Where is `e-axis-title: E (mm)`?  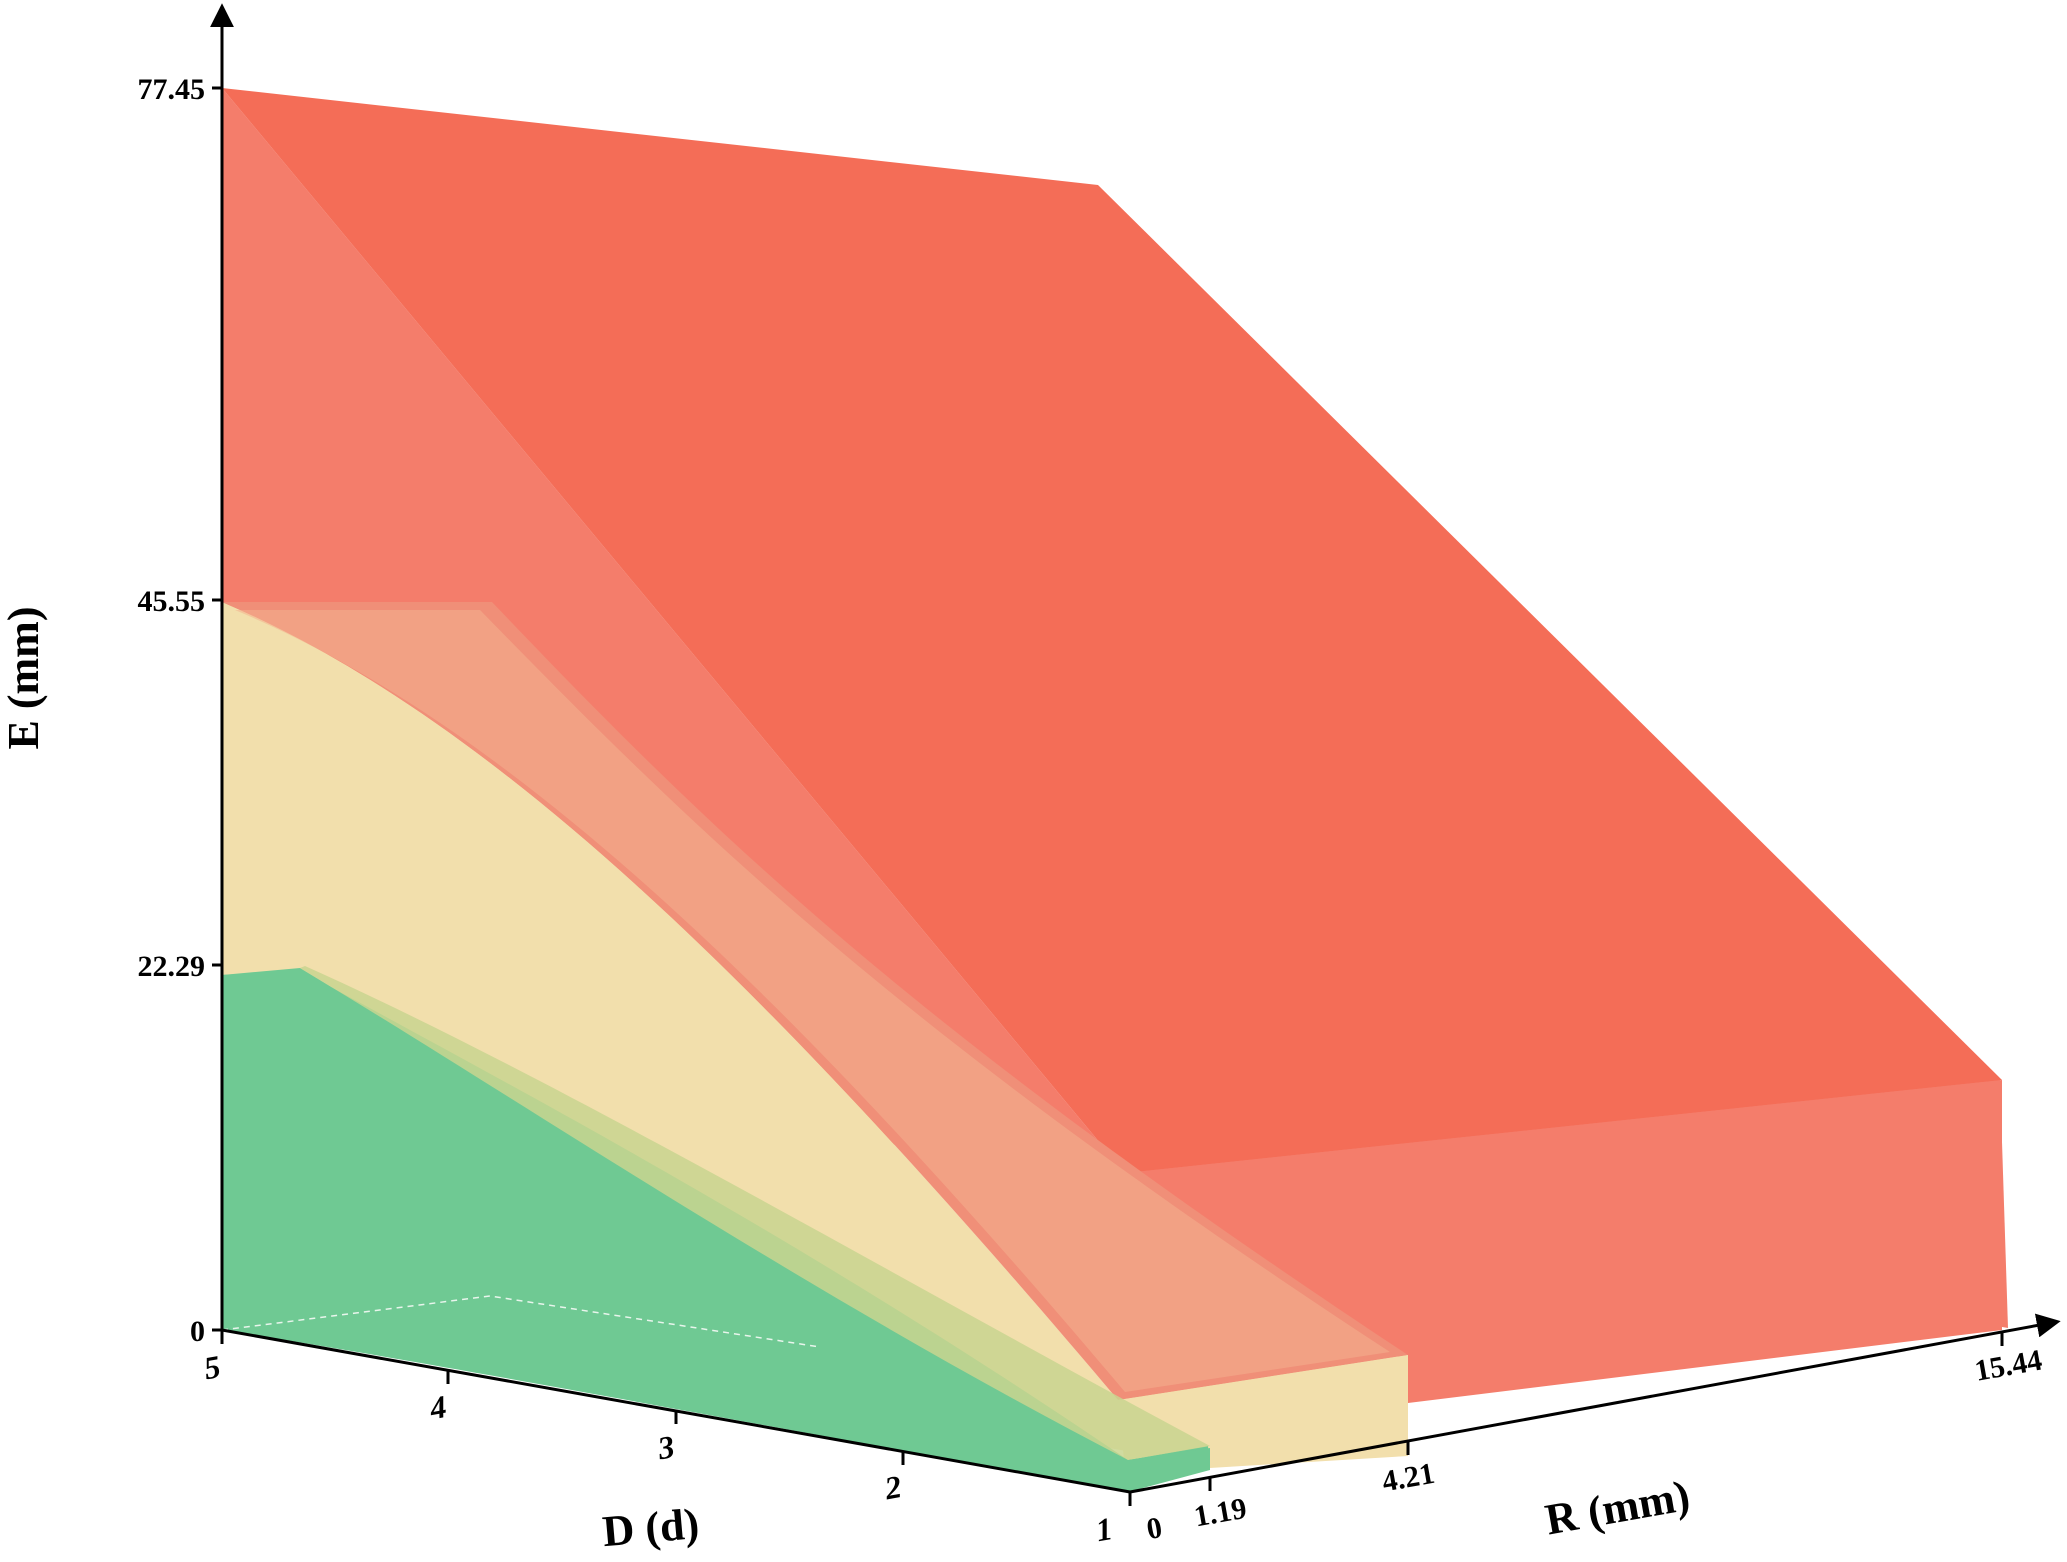 e-axis-title: E (mm) is located at coordinates (24, 678).